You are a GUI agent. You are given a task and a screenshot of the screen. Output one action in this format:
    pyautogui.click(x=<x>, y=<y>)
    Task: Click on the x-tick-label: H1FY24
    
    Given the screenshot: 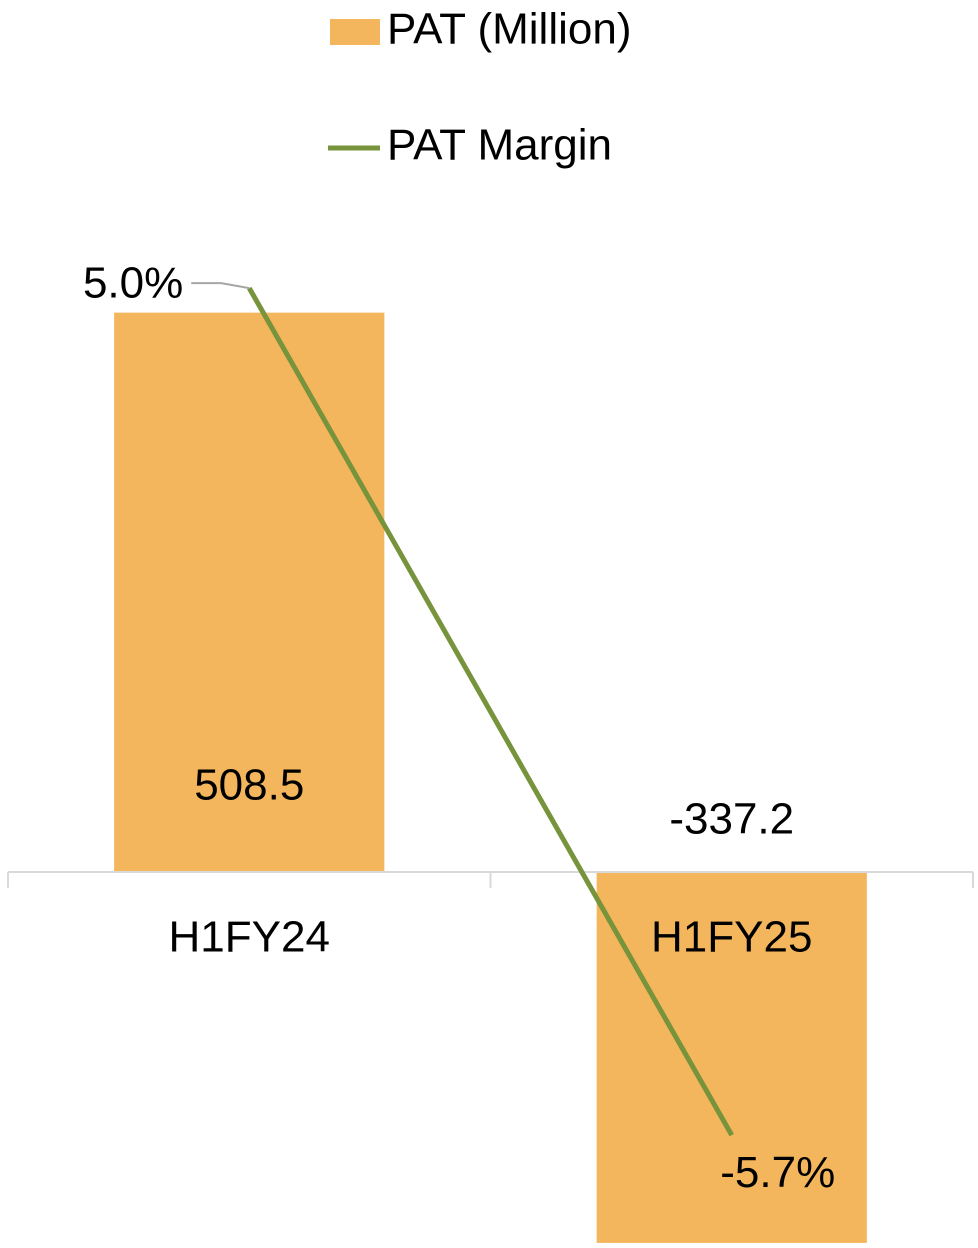 What is the action you would take?
    pyautogui.click(x=249, y=937)
    